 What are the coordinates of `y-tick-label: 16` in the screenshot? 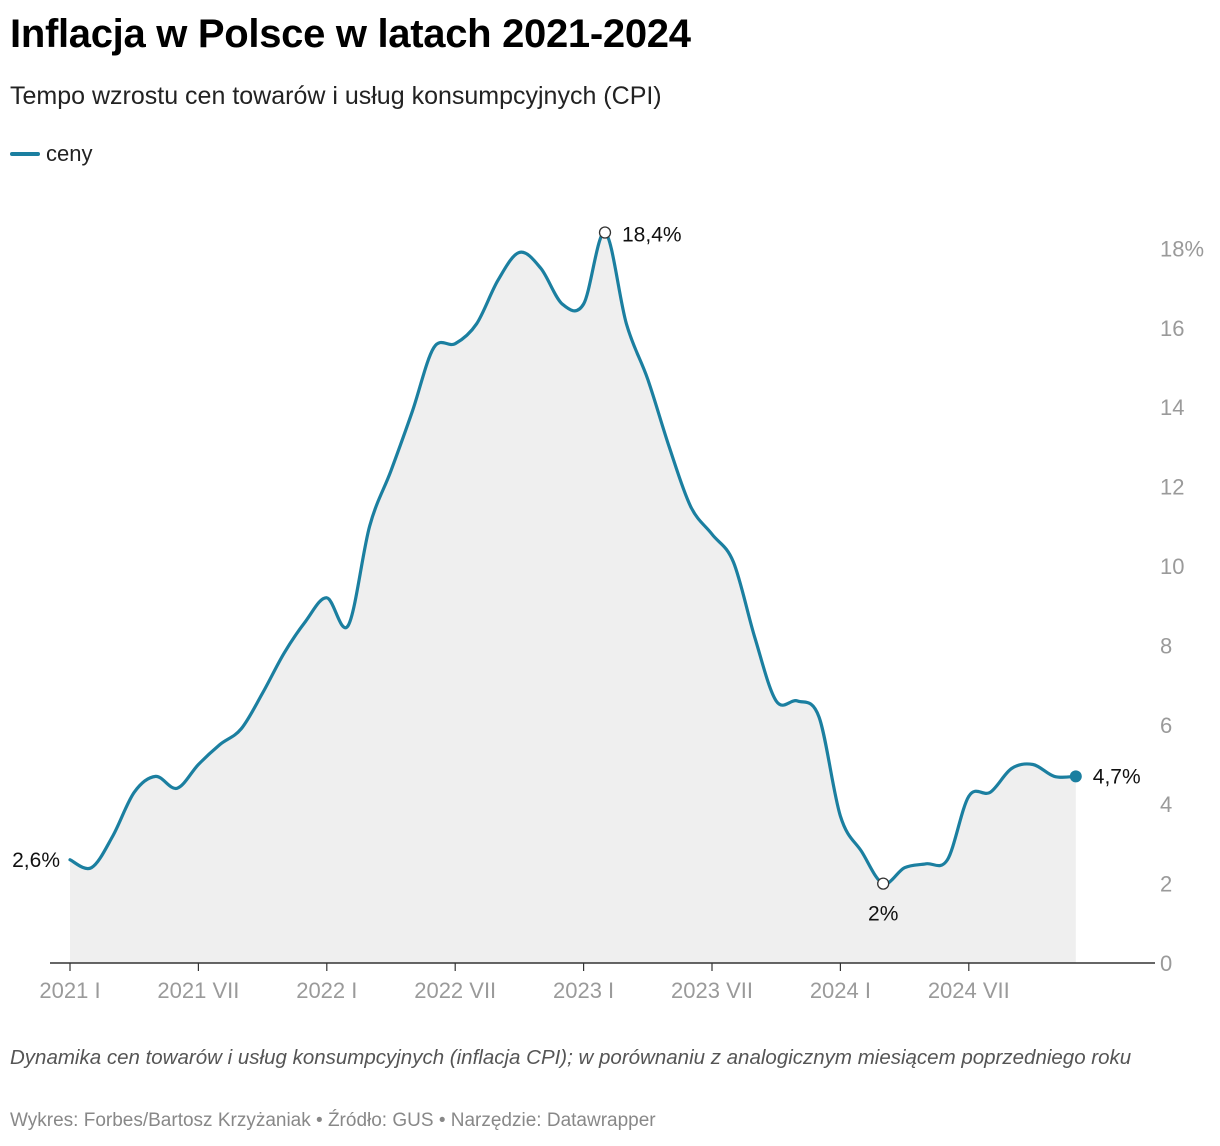 It's located at (1172, 328).